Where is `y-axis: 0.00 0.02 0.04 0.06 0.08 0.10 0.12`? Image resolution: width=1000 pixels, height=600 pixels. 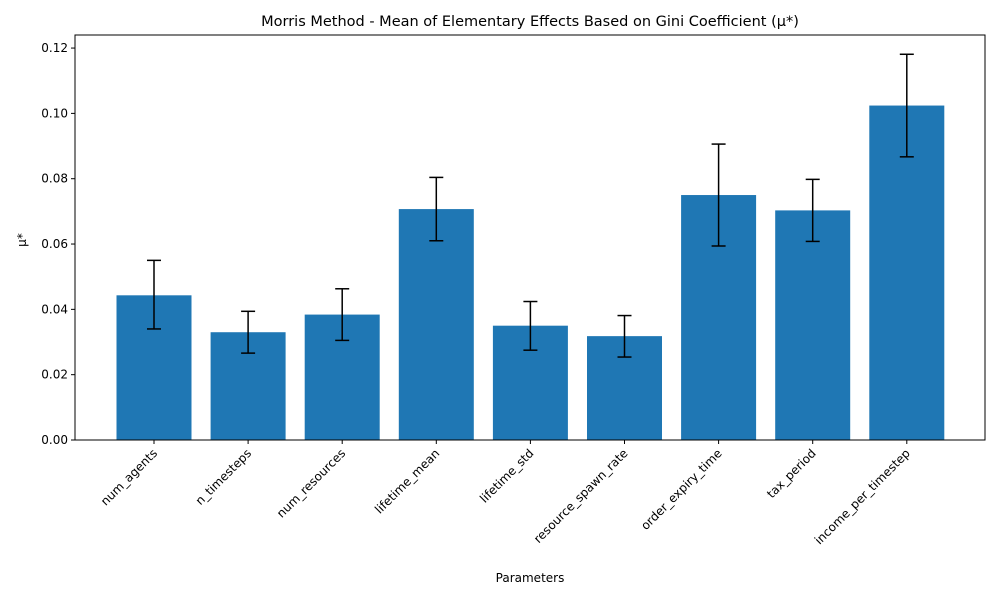 y-axis: 0.00 0.02 0.04 0.06 0.08 0.10 0.12 is located at coordinates (58, 244).